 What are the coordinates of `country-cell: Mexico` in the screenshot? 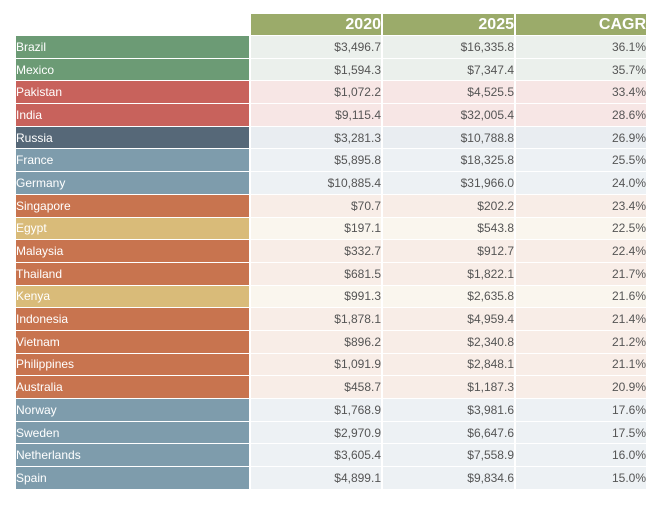 It's located at (132, 69).